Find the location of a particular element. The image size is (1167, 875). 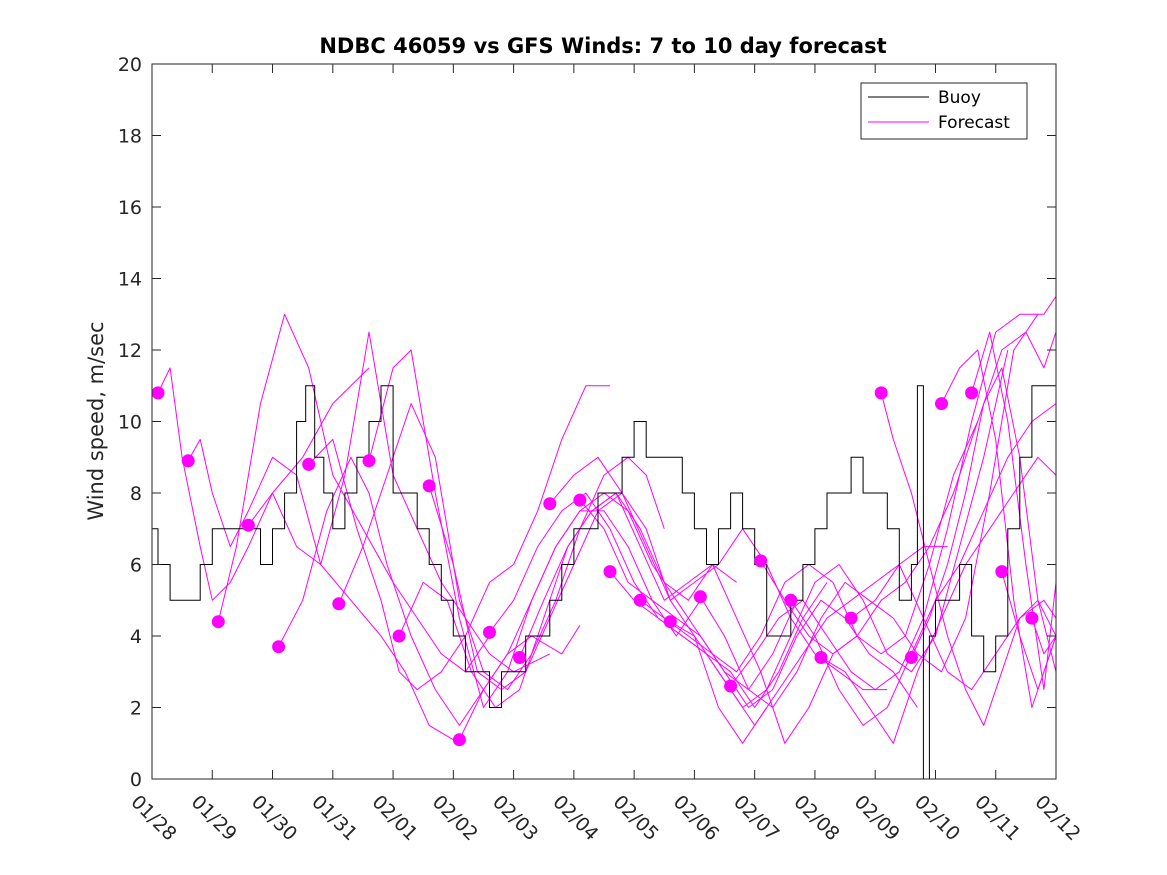

x-tick-label: 02/11 is located at coordinates (997, 818).